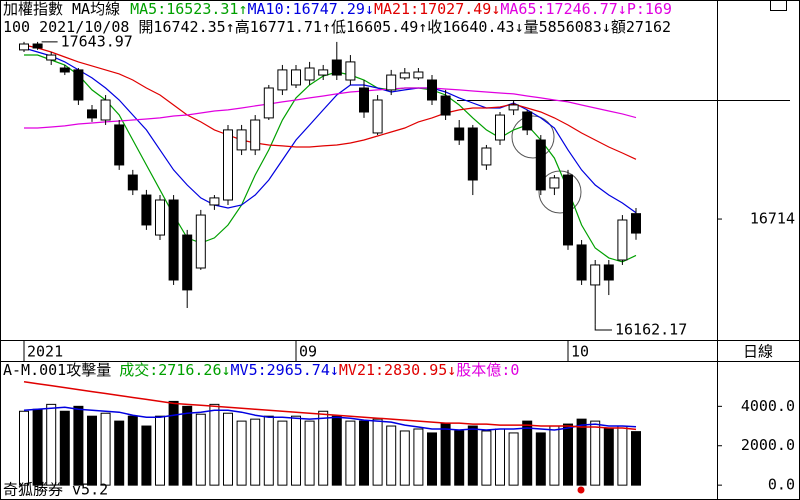  I want to click on header-text: 額, so click(618, 27).